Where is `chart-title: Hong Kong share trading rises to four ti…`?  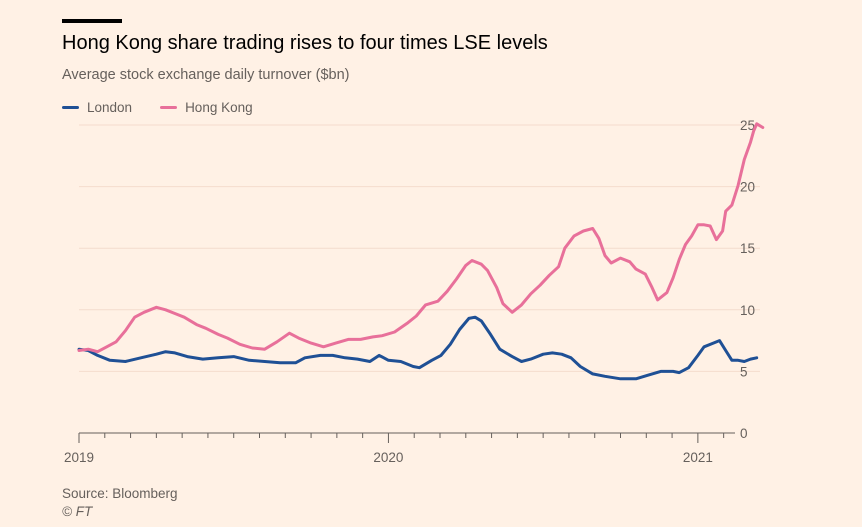 chart-title: Hong Kong share trading rises to four ti… is located at coordinates (305, 43).